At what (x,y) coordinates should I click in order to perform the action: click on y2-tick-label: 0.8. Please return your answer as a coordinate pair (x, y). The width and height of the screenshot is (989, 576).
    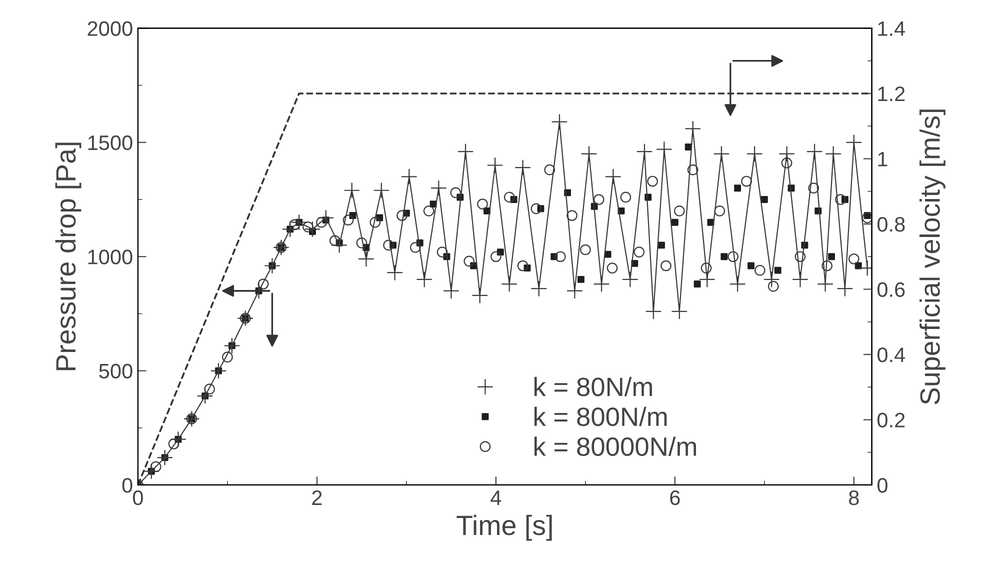
    Looking at the image, I should click on (891, 224).